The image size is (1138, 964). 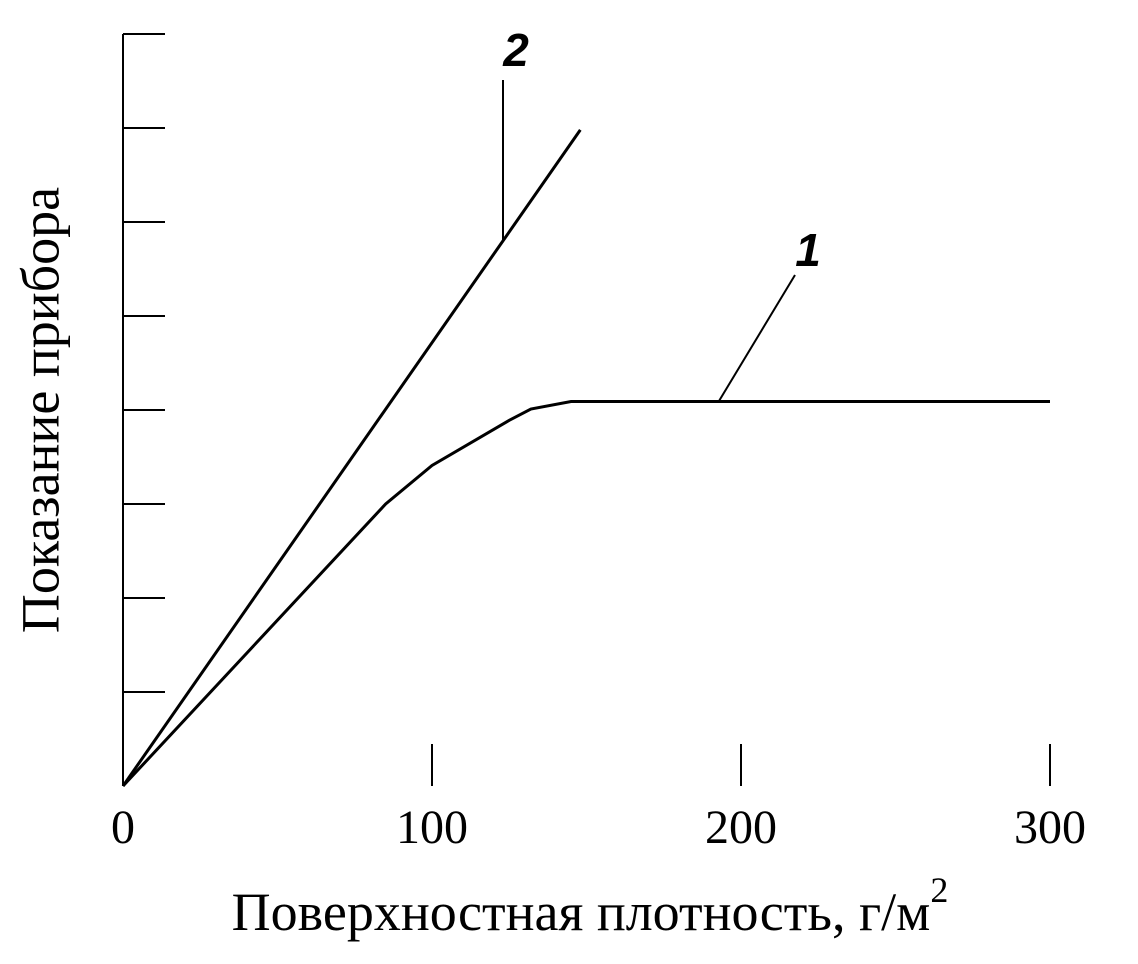 What do you see at coordinates (757, 338) in the screenshot?
I see `leader-line` at bounding box center [757, 338].